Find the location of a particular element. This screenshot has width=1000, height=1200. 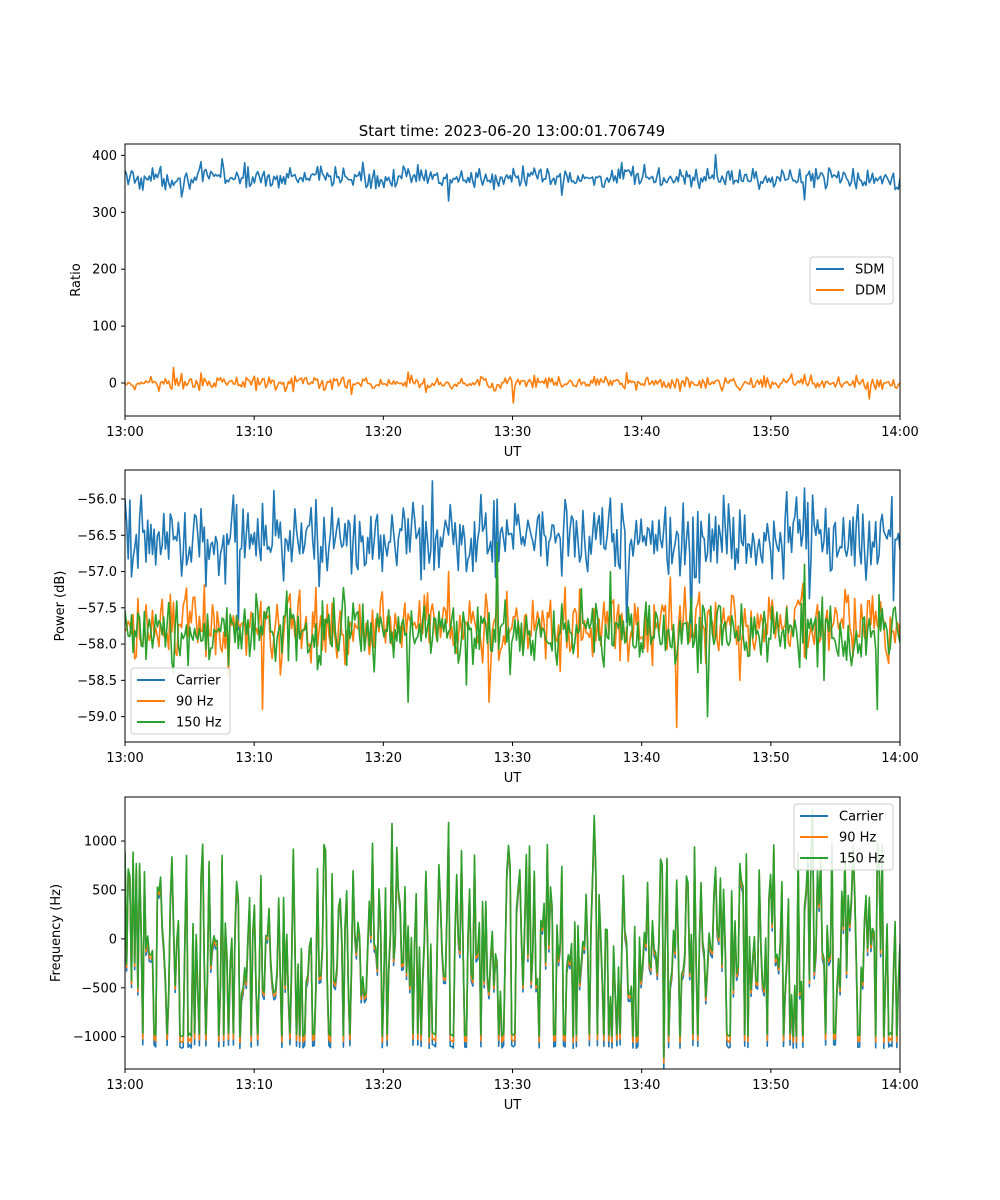

series-line-150-hz is located at coordinates (512, 629).